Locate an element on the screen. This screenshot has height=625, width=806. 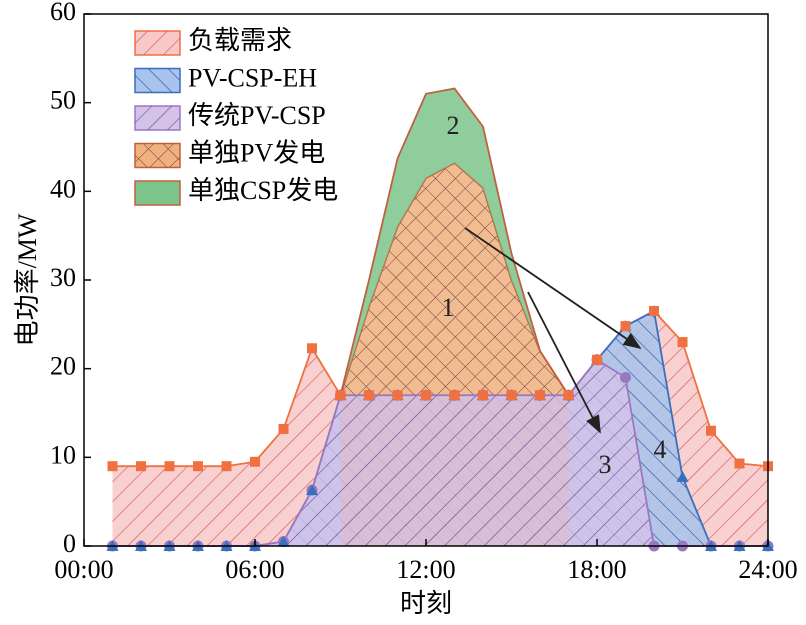
x-tick-label: 18:00 is located at coordinates (596, 569).